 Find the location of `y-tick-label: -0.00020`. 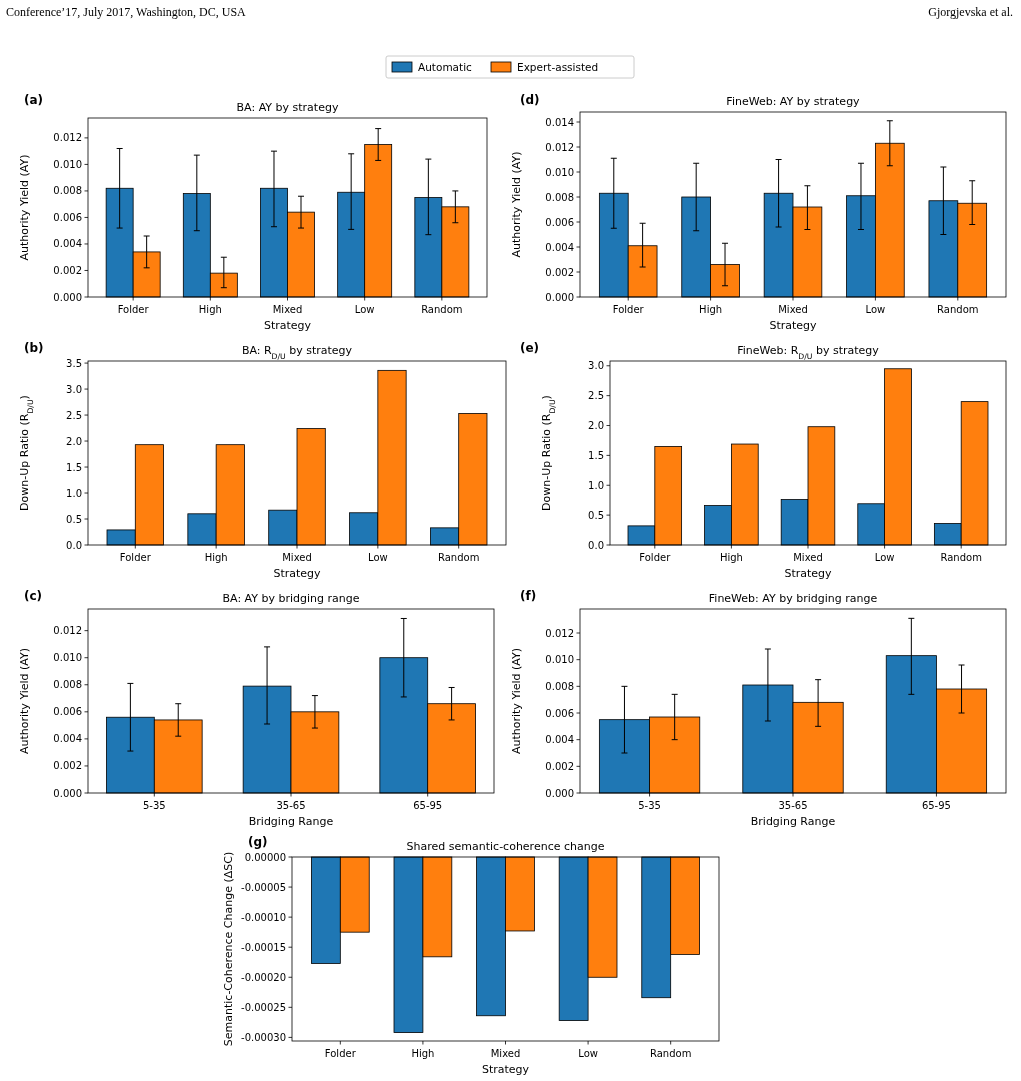

y-tick-label: -0.00020 is located at coordinates (263, 977).